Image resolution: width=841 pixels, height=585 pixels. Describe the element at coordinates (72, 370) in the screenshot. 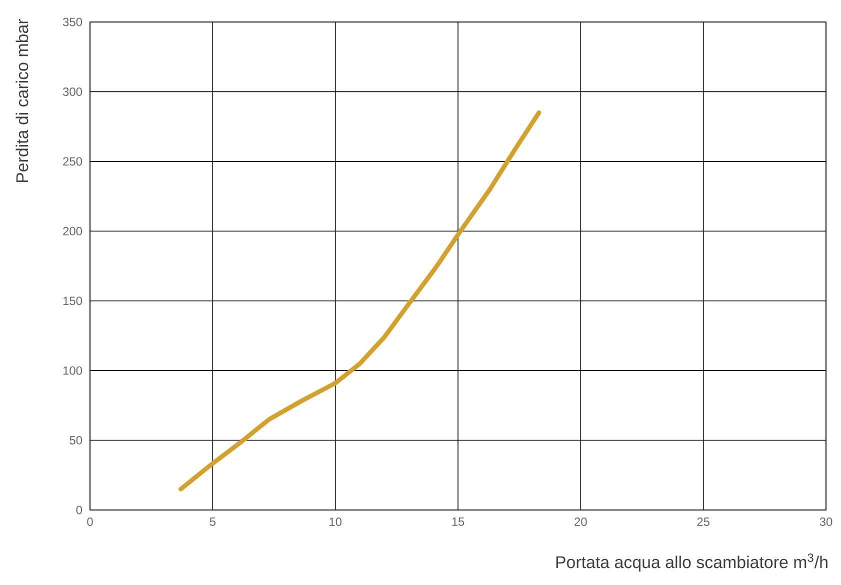

I see `y-tick-label: 100` at that location.